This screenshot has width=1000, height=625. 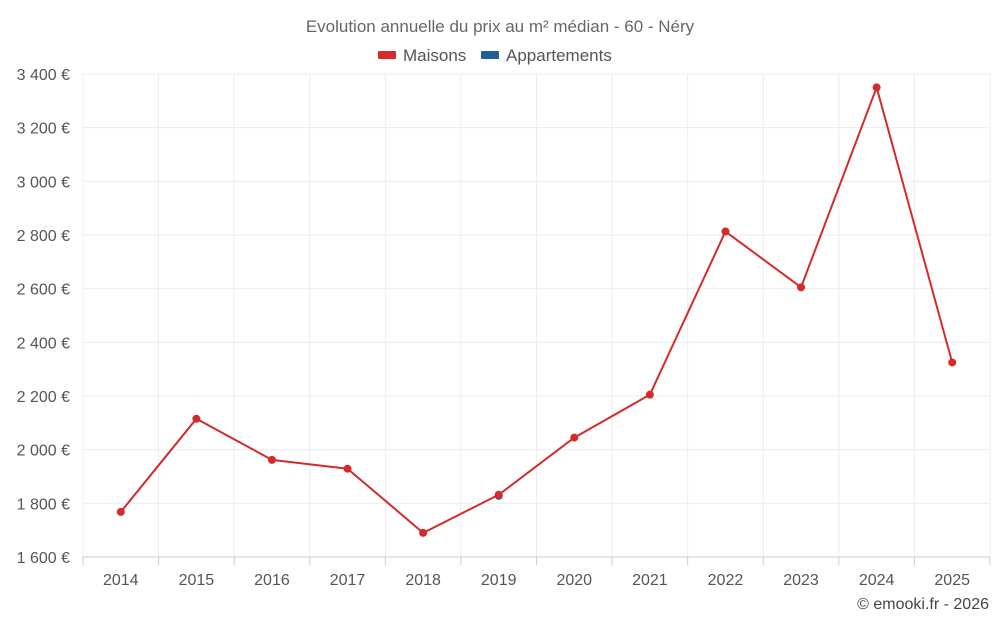 I want to click on x-tick-label: 2025, so click(x=952, y=580).